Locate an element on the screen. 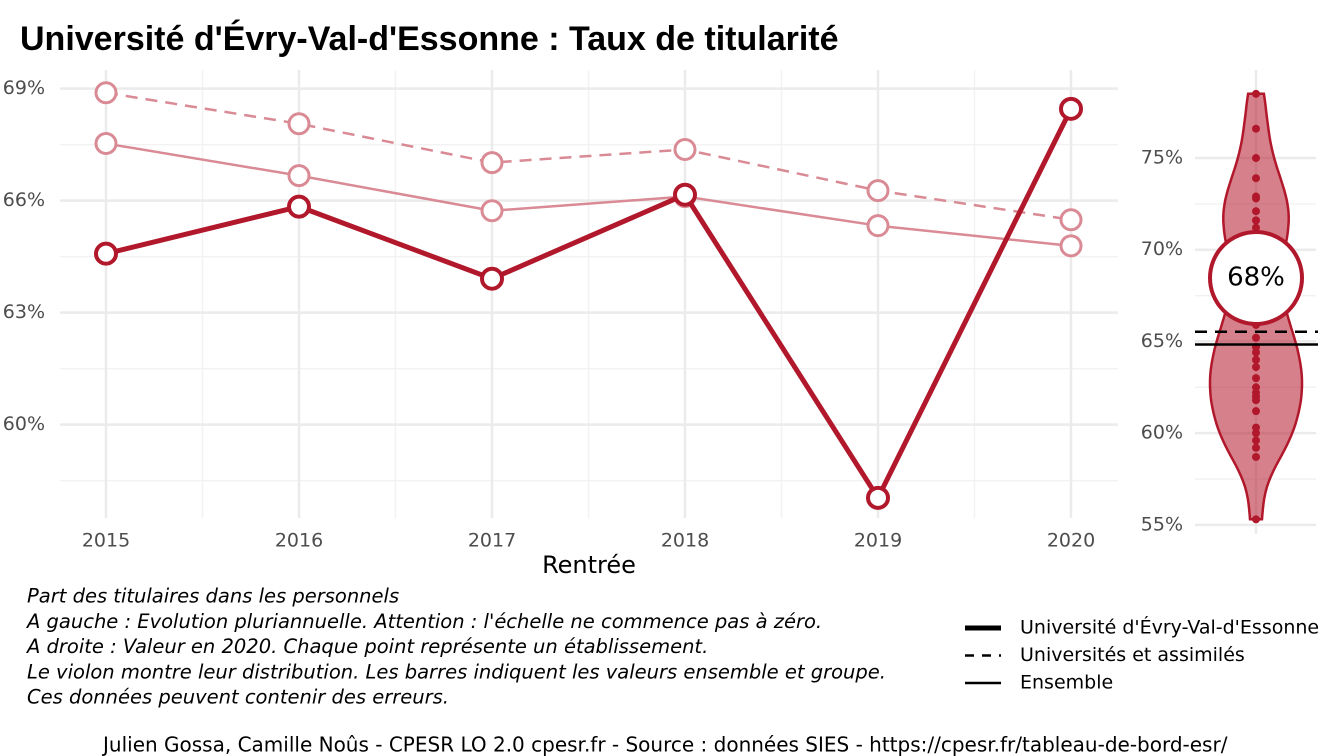  x-axis-title: Rentrée is located at coordinates (589, 565).